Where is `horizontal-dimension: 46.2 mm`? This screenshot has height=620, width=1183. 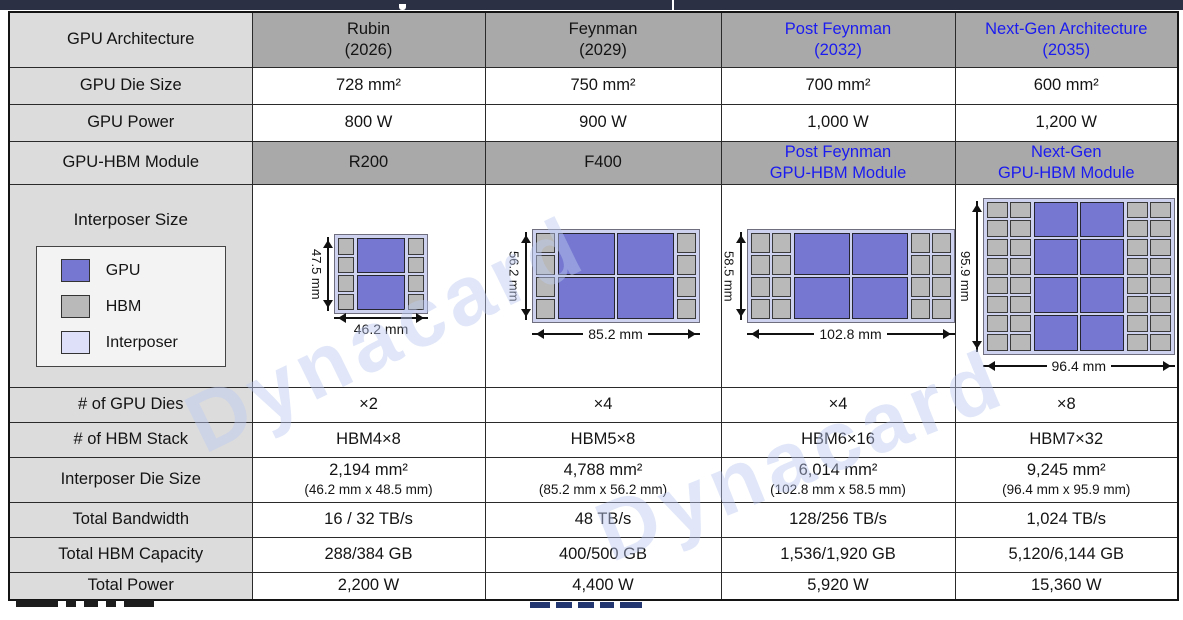
horizontal-dimension: 46.2 mm is located at coordinates (381, 325).